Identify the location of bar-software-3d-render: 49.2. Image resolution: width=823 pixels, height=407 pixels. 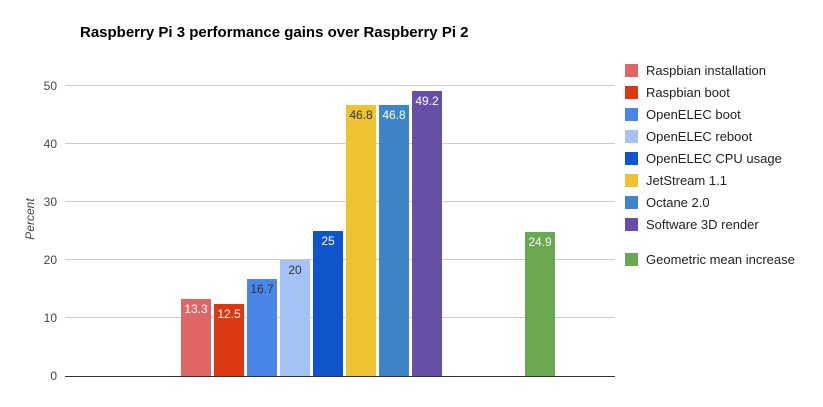
(427, 233).